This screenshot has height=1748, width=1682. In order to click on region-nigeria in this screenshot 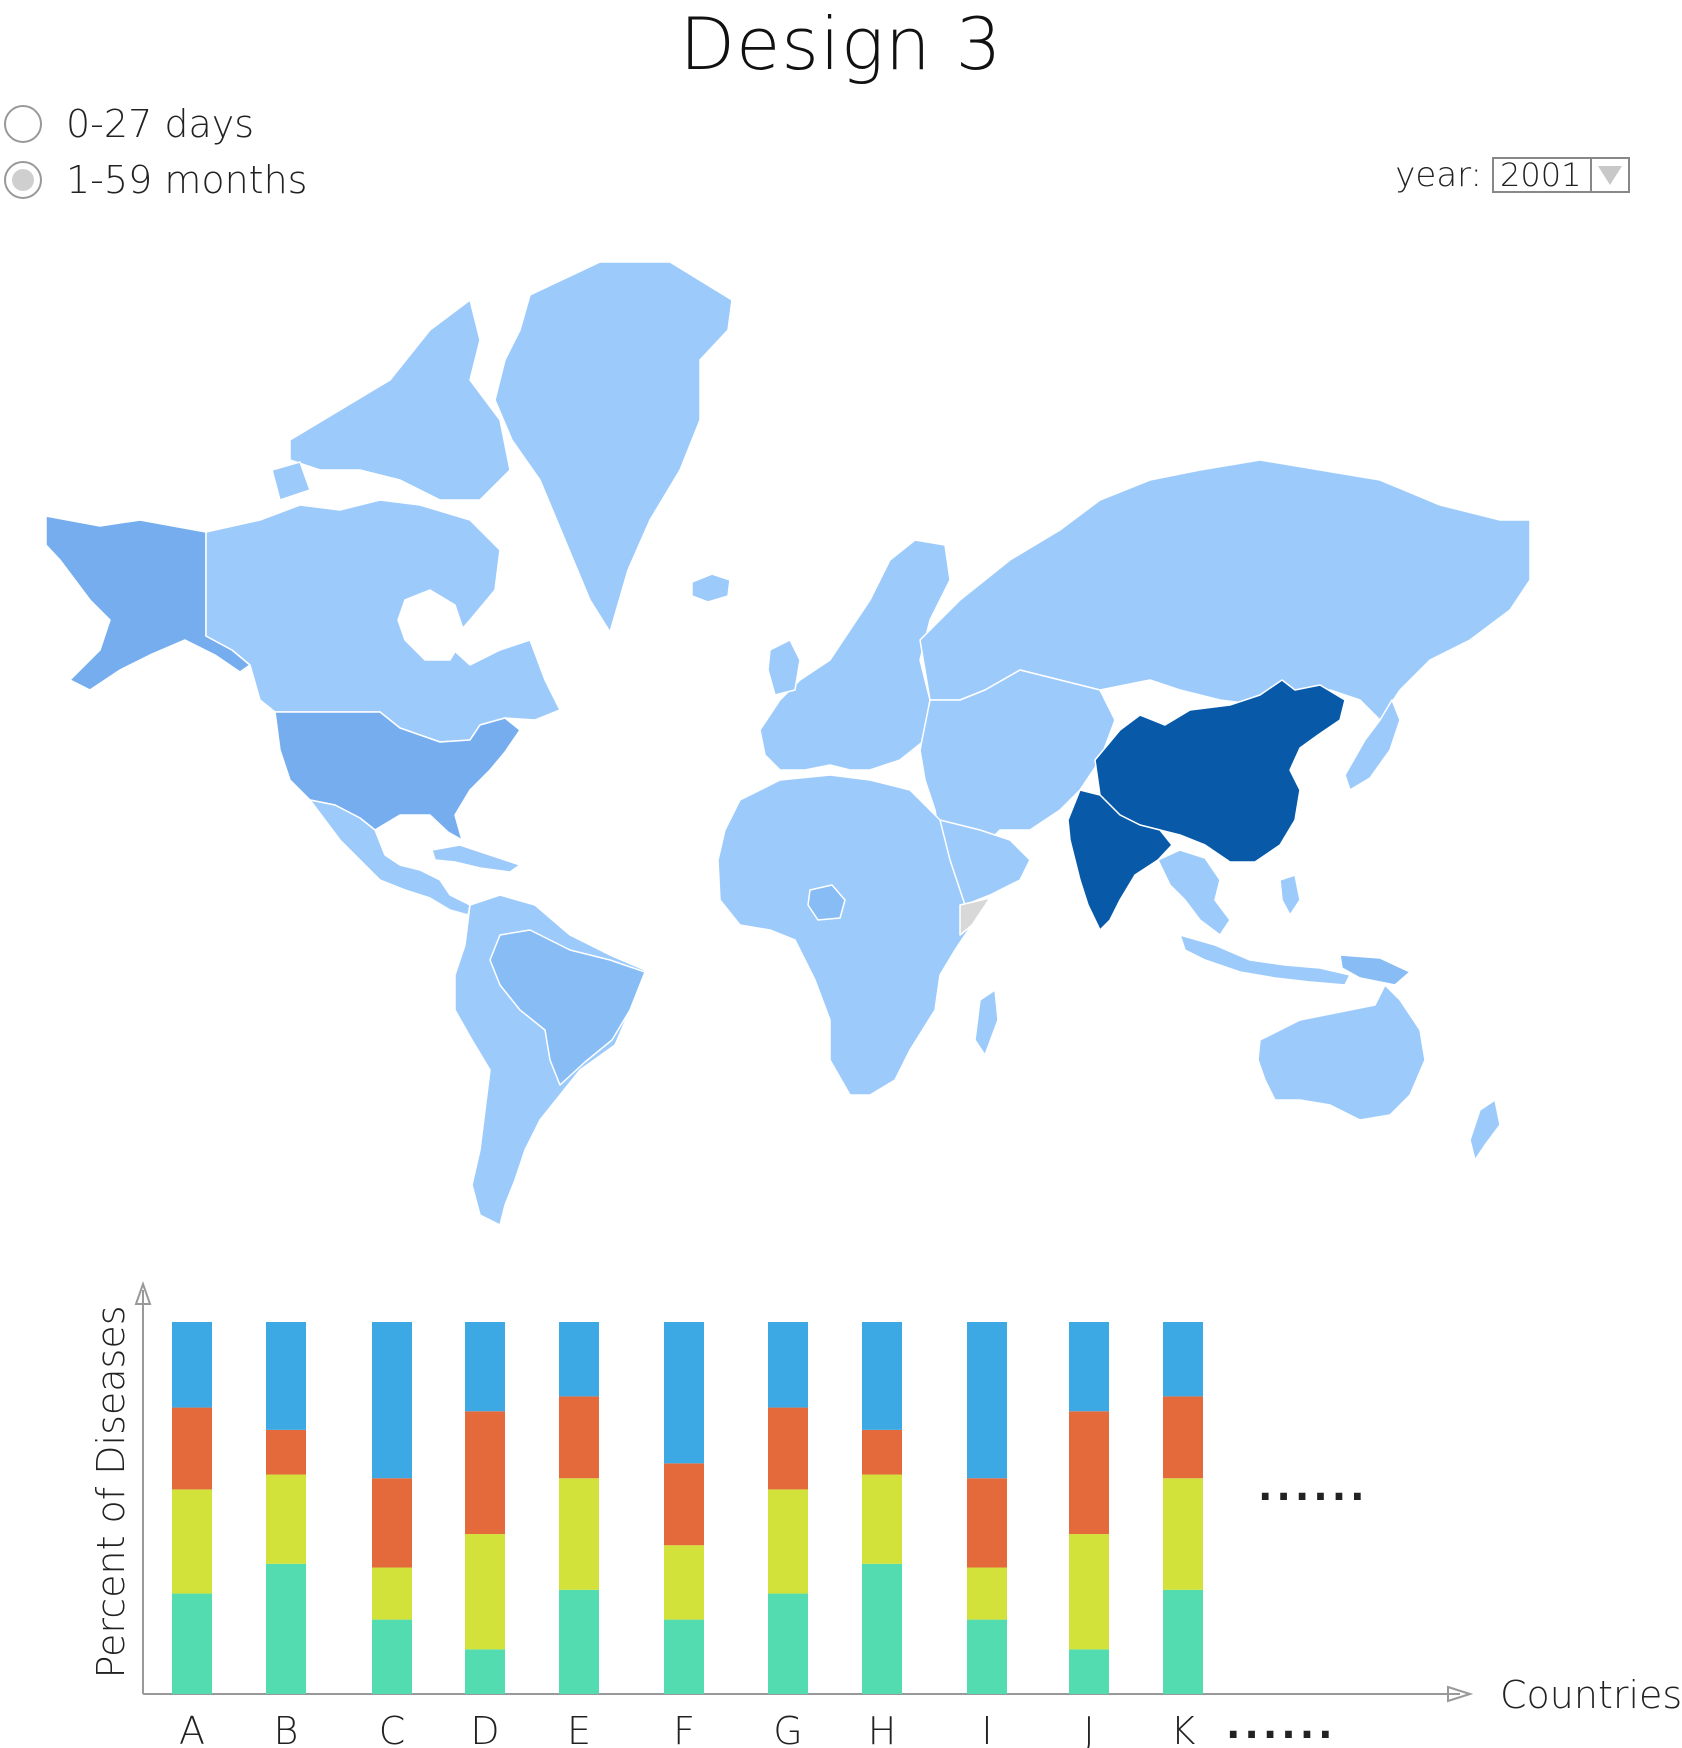, I will do `click(826, 902)`.